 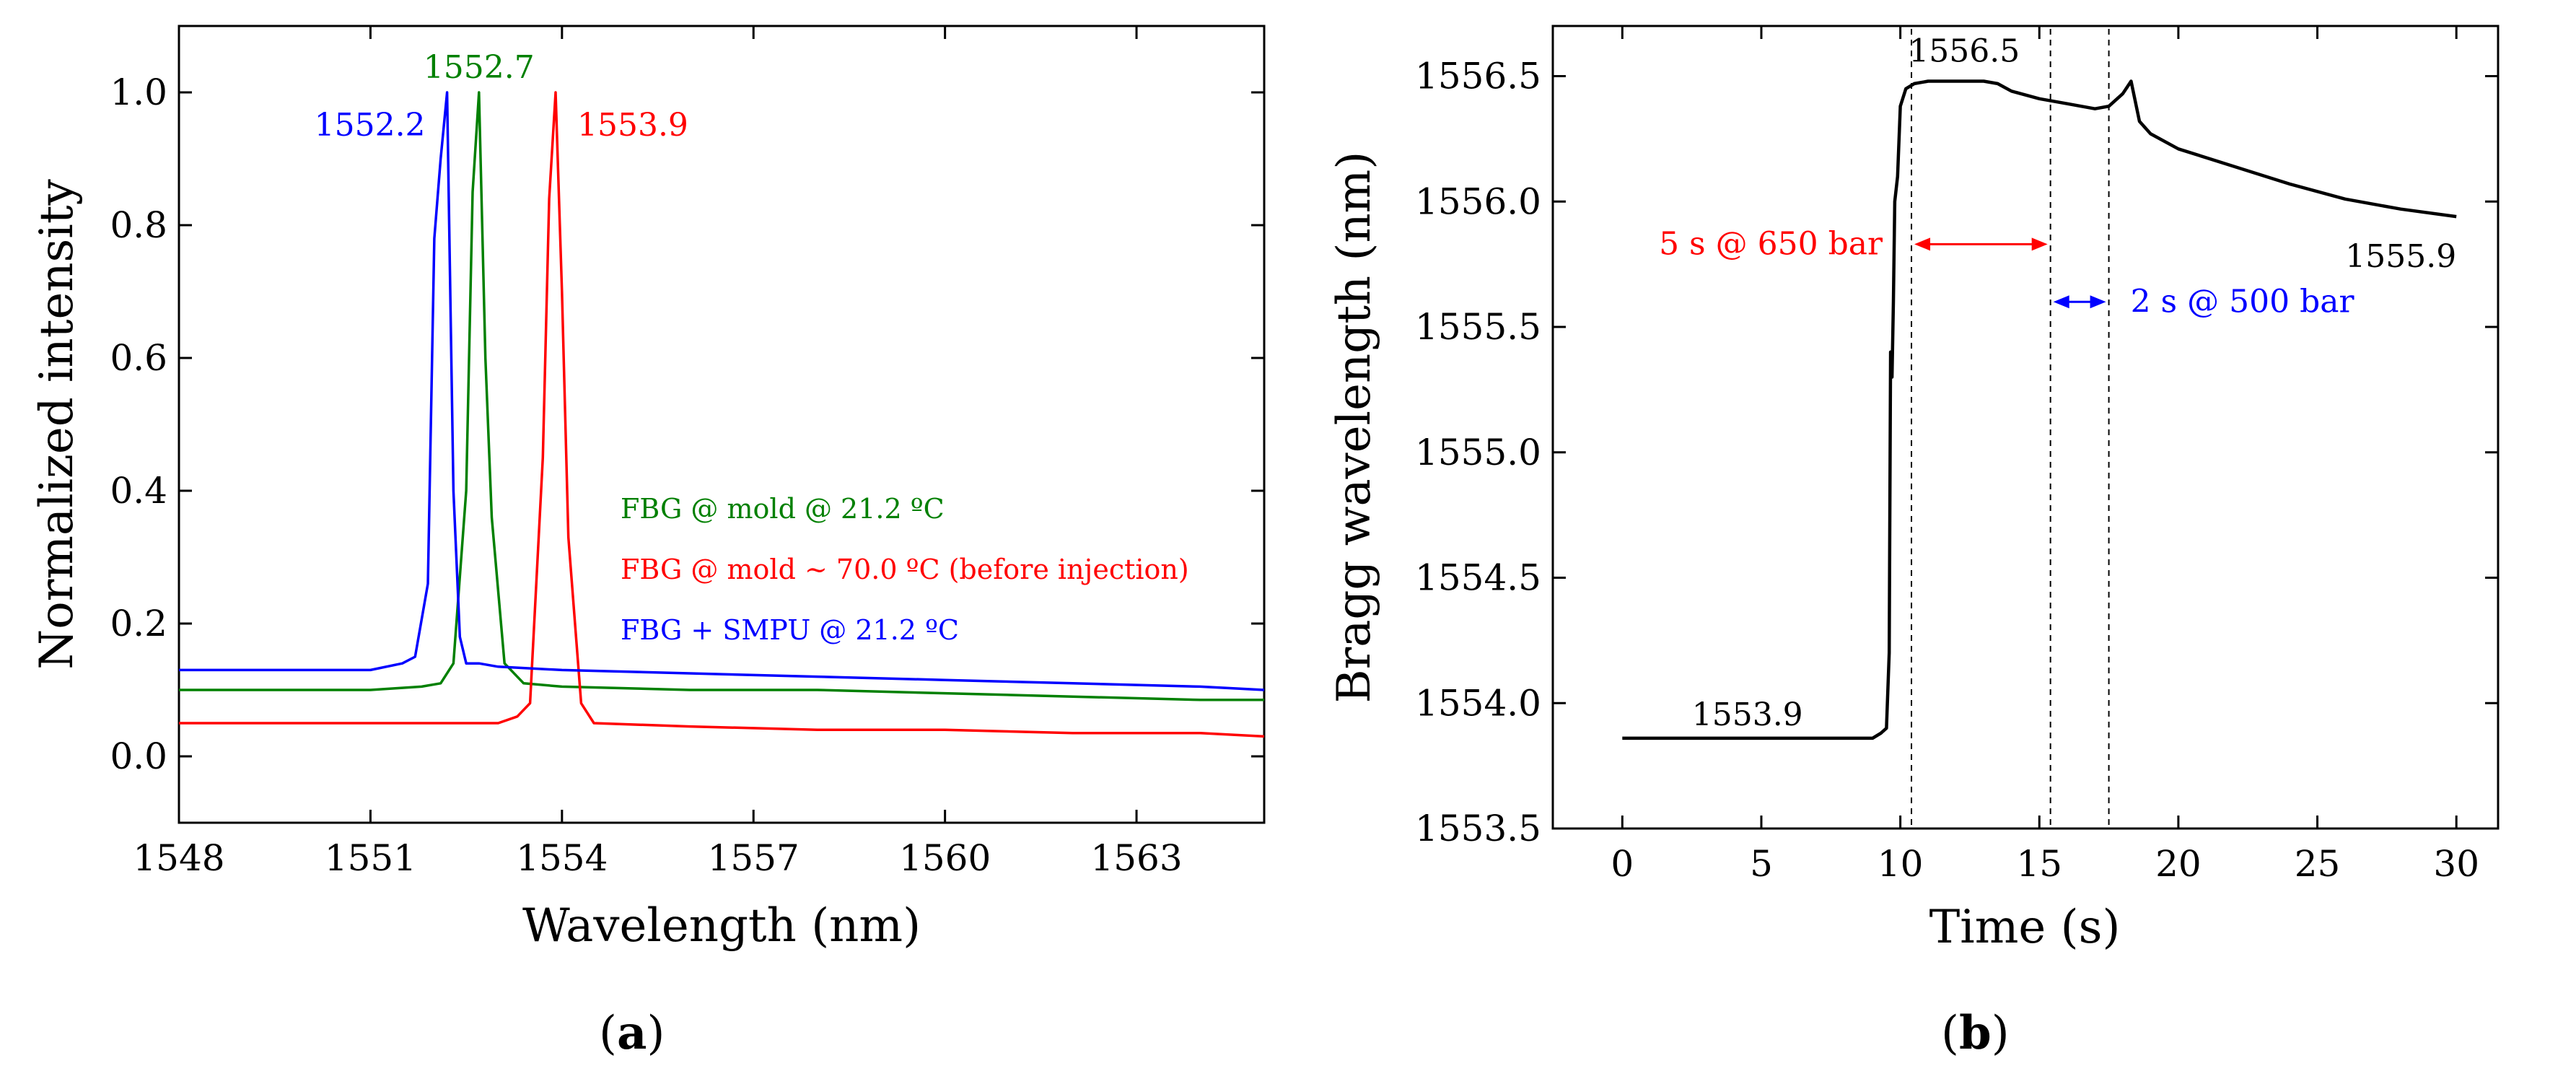 What do you see at coordinates (479, 67) in the screenshot?
I see `chart-a-peak-label: 1552.7` at bounding box center [479, 67].